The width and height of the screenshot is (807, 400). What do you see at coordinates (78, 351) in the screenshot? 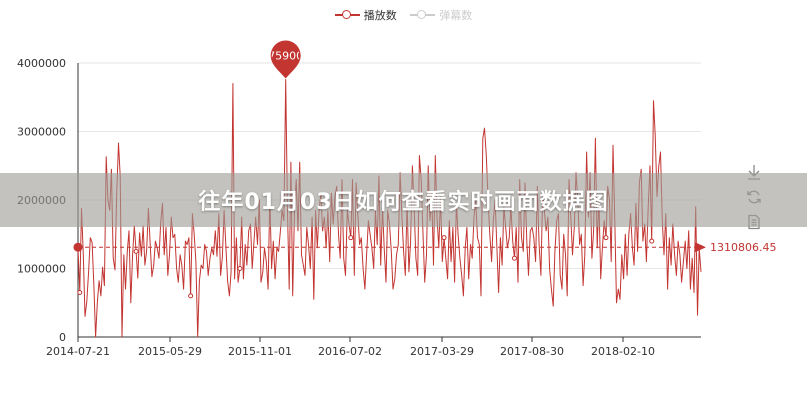
I see `x-tick-label: 2014-07-21` at bounding box center [78, 351].